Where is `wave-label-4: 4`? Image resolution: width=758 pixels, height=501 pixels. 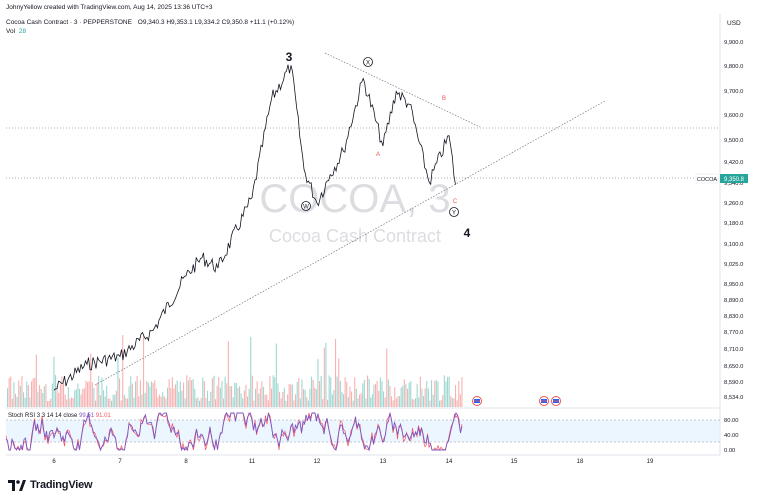 wave-label-4: 4 is located at coordinates (467, 233).